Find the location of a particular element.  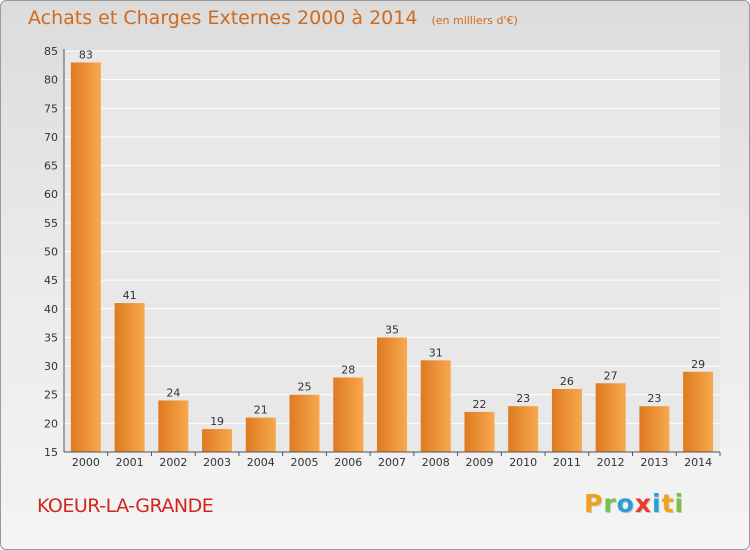

y-tick-label: 65 is located at coordinates (51, 166).